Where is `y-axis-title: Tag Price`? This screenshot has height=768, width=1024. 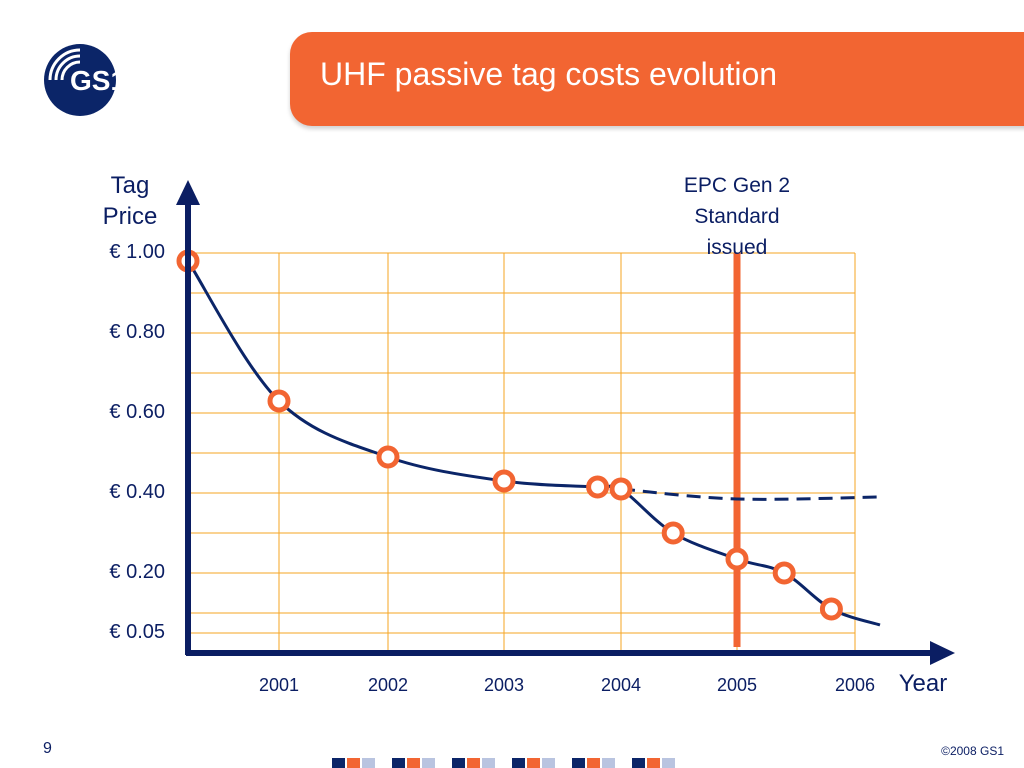 y-axis-title: Tag Price is located at coordinates (130, 201).